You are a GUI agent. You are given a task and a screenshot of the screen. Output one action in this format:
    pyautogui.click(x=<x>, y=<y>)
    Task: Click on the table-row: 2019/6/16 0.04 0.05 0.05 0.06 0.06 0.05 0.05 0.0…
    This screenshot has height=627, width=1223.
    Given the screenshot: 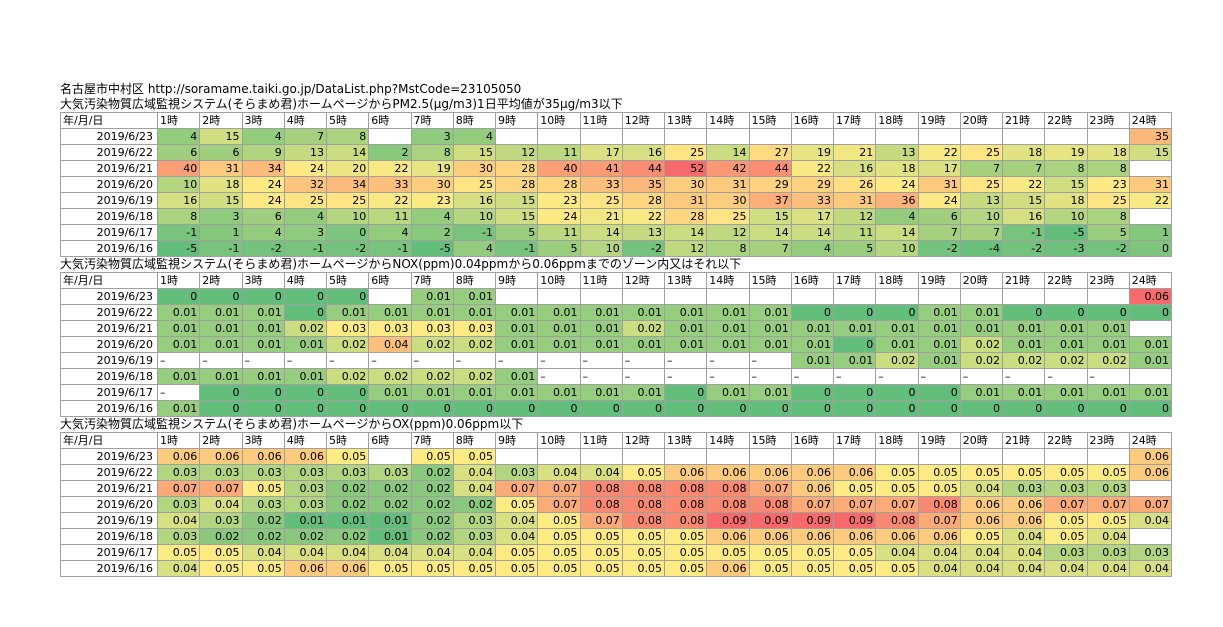 What is the action you would take?
    pyautogui.click(x=616, y=568)
    